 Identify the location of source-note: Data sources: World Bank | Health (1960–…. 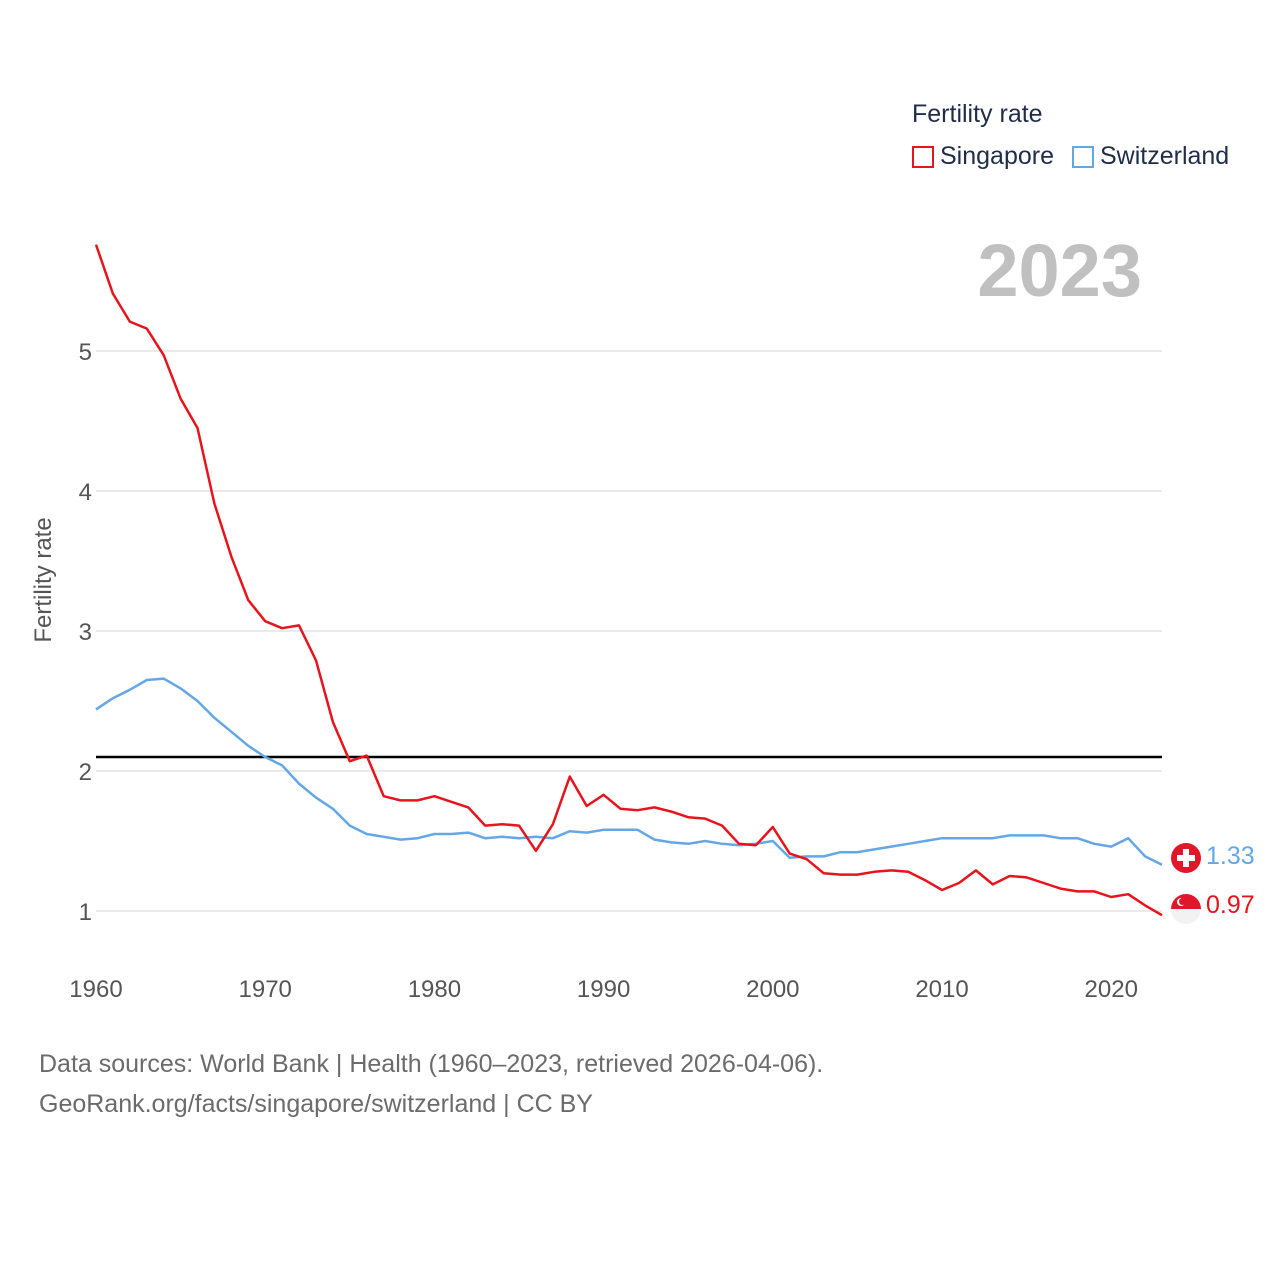
(431, 1084).